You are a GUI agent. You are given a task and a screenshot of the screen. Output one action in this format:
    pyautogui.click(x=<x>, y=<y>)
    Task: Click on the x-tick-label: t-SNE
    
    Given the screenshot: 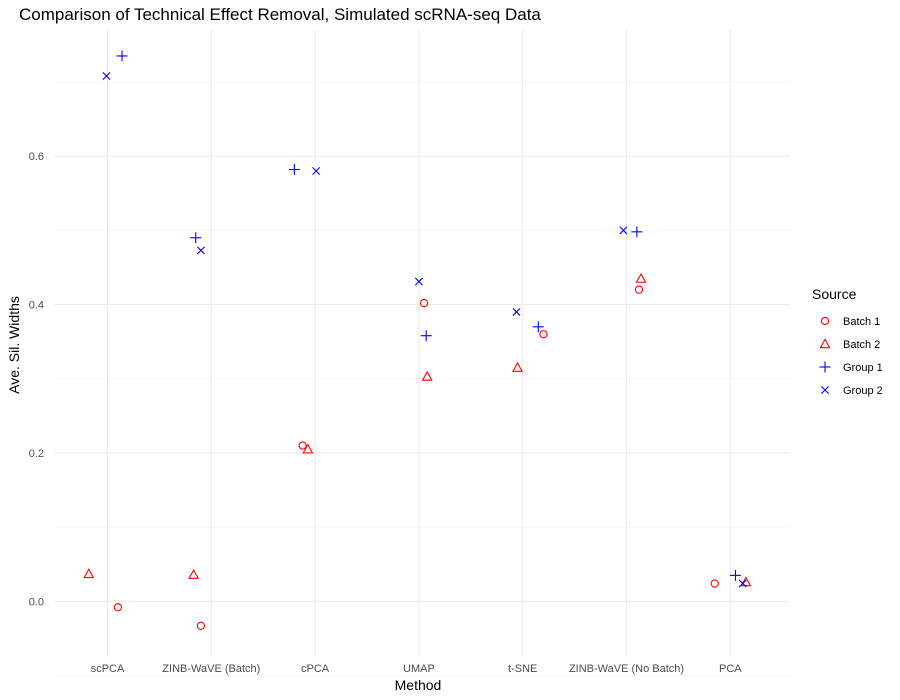 What is the action you would take?
    pyautogui.click(x=522, y=669)
    